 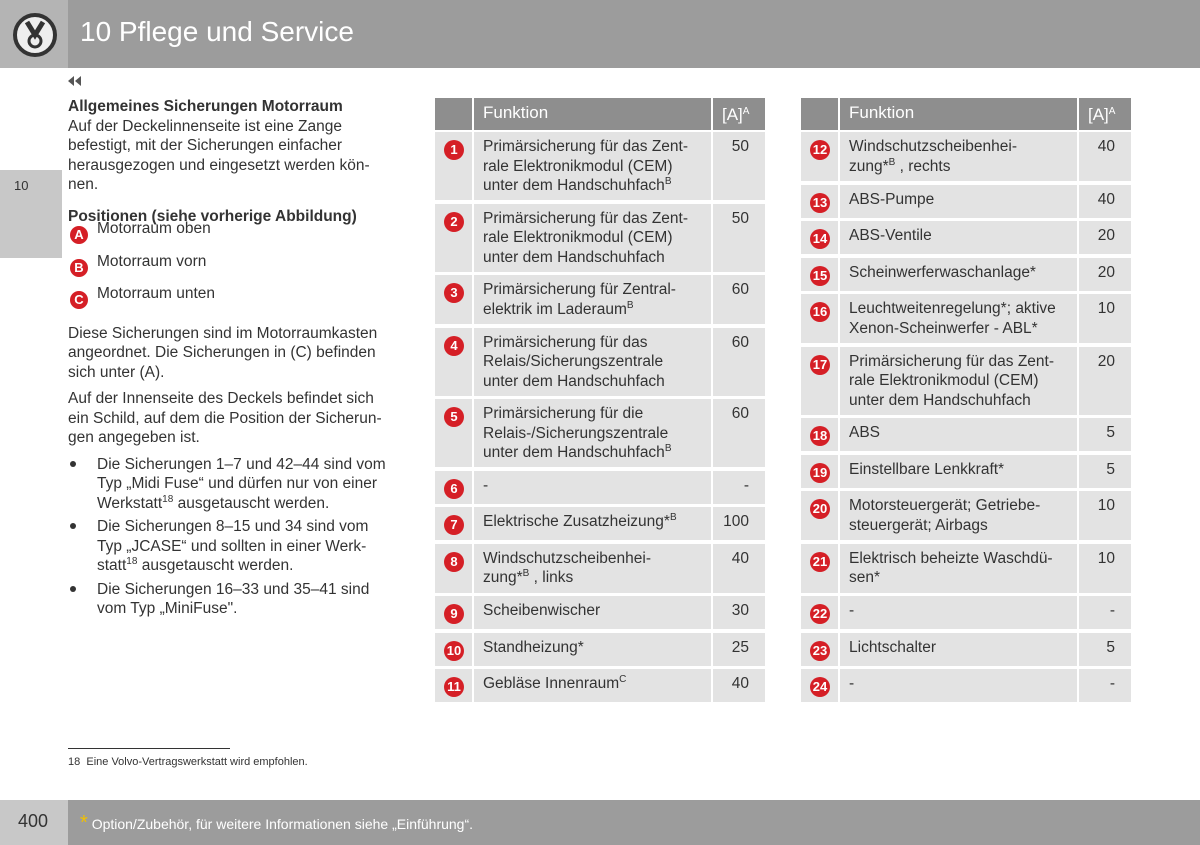 I want to click on text: Standheizung*, so click(x=533, y=647).